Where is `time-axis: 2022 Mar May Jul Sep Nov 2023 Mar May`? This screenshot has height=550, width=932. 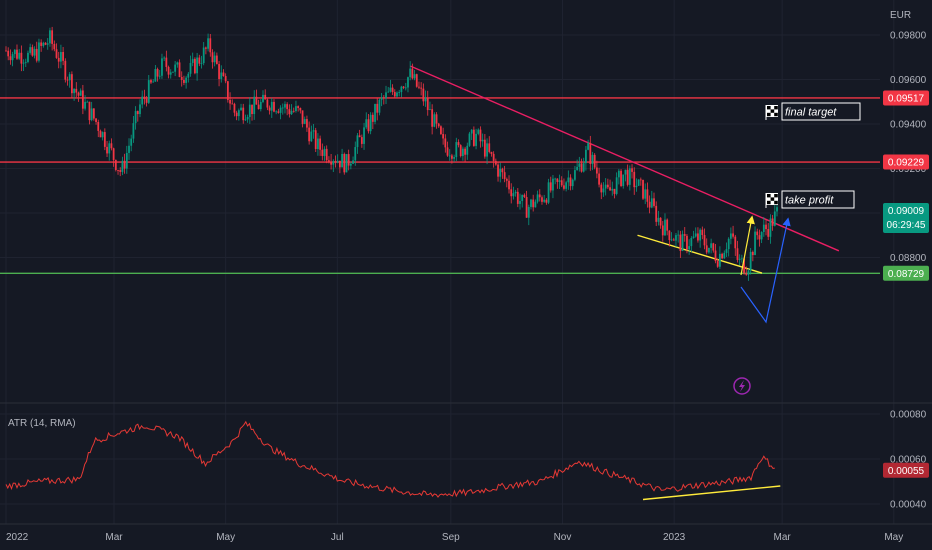
time-axis: 2022 Mar May Jul Sep Nov 2023 Mar May is located at coordinates (454, 537).